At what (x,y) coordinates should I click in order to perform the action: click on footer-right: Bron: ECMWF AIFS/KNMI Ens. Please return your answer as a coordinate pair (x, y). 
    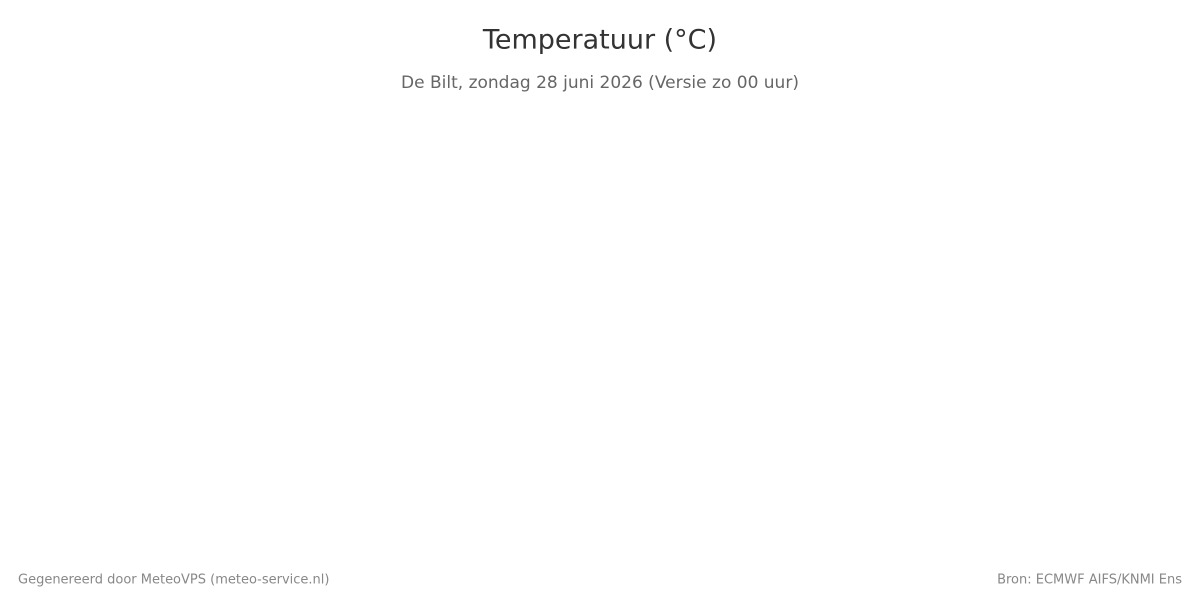
    Looking at the image, I should click on (1089, 580).